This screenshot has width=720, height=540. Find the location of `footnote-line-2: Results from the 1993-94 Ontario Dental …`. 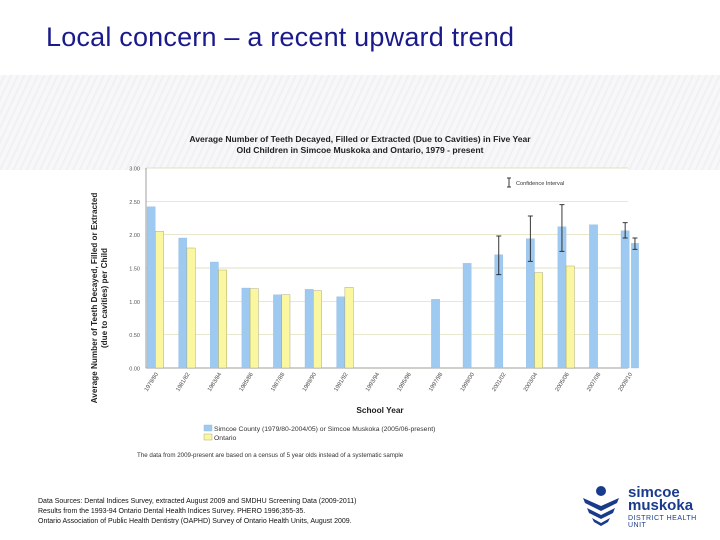

footnote-line-2: Results from the 1993-94 Ontario Dental … is located at coordinates (172, 511).